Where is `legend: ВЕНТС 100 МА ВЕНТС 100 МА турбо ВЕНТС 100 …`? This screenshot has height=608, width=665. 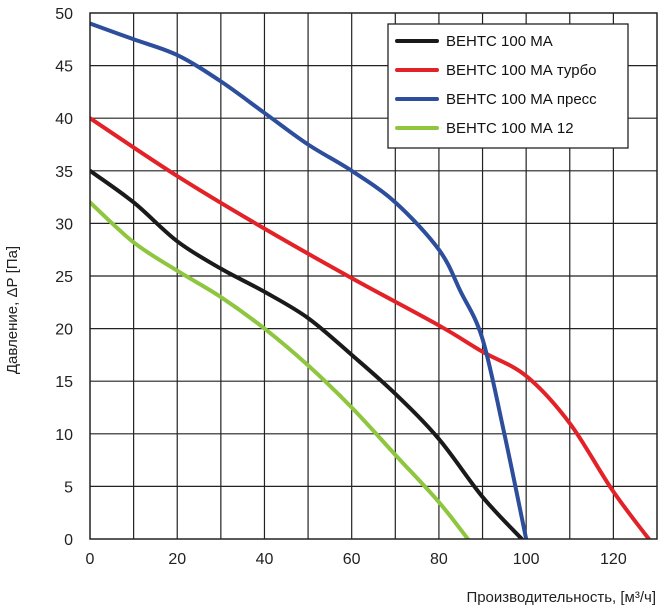
legend: ВЕНТС 100 МА ВЕНТС 100 МА турбо ВЕНТС 100 … is located at coordinates (508, 86).